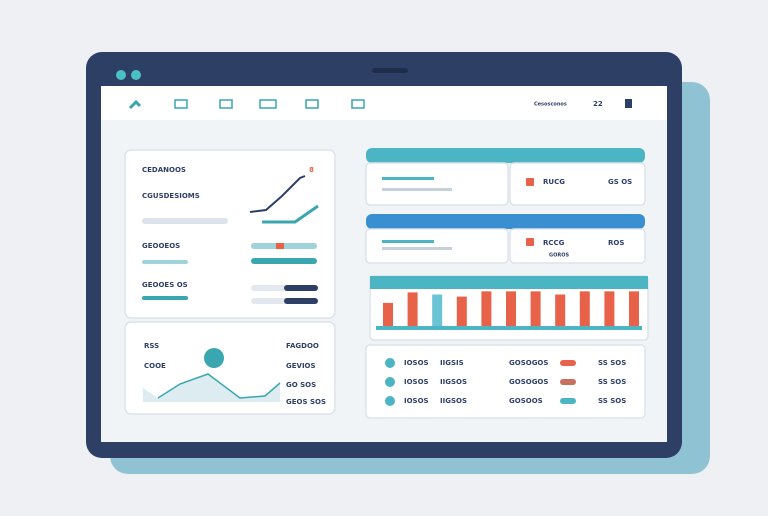 This screenshot has height=516, width=768. I want to click on area-fill, so click(211, 388).